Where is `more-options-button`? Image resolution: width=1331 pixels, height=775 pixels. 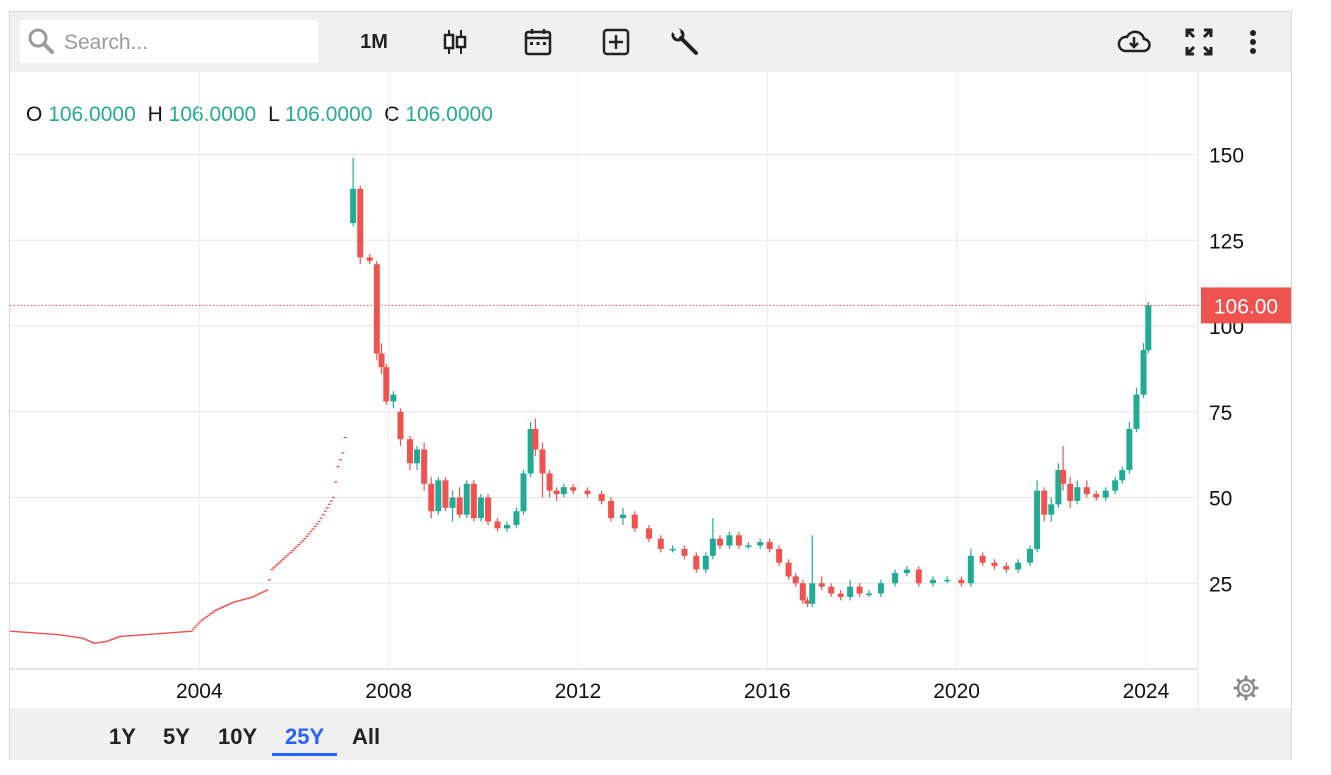 more-options-button is located at coordinates (1253, 42).